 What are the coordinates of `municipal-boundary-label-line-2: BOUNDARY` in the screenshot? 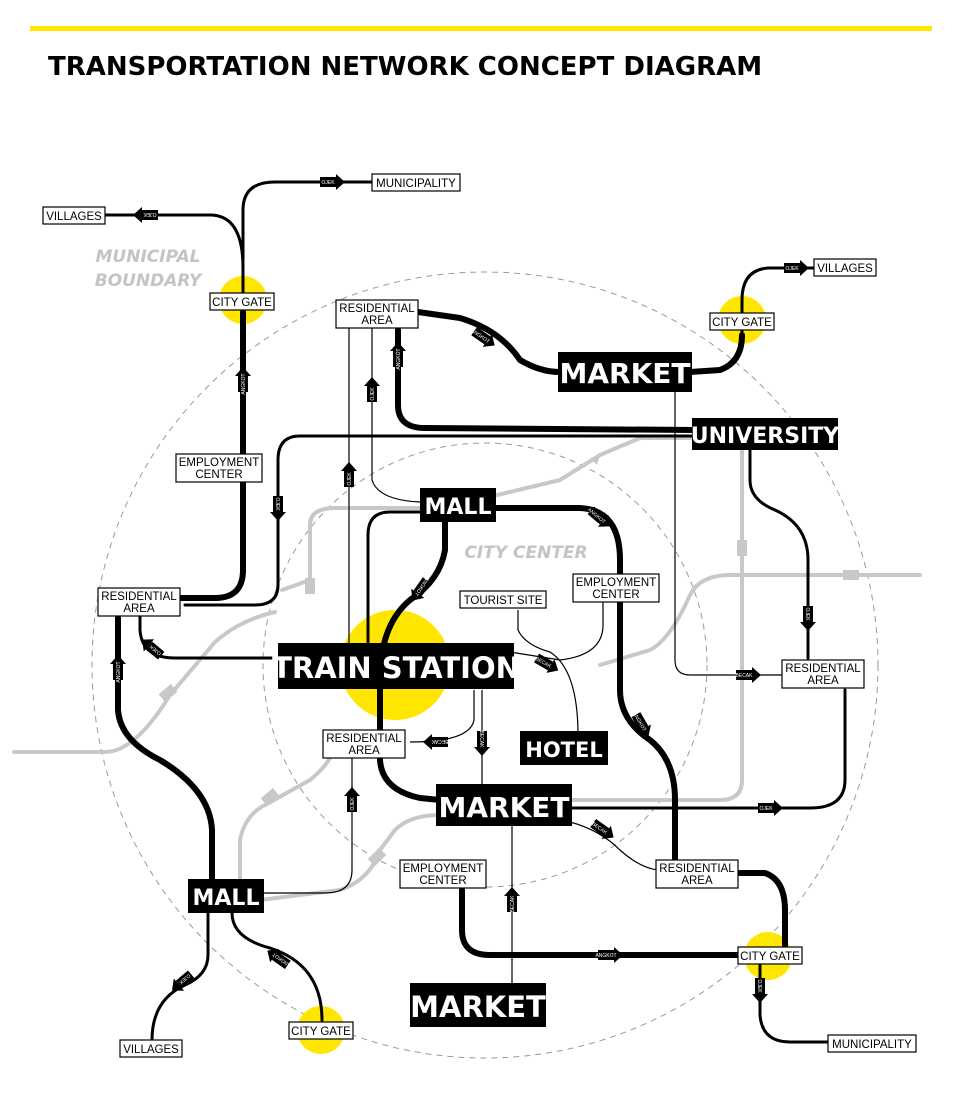 It's located at (149, 281).